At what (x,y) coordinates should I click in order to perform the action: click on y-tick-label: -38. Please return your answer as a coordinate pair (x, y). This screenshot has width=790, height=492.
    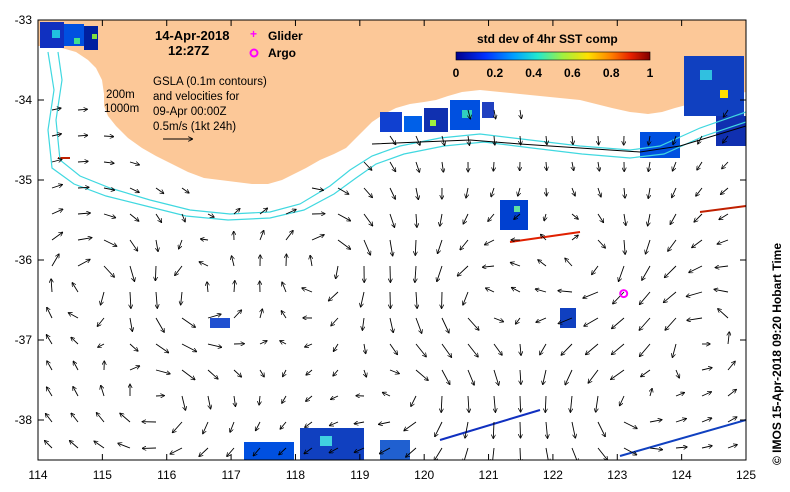
    Looking at the image, I should click on (24, 420).